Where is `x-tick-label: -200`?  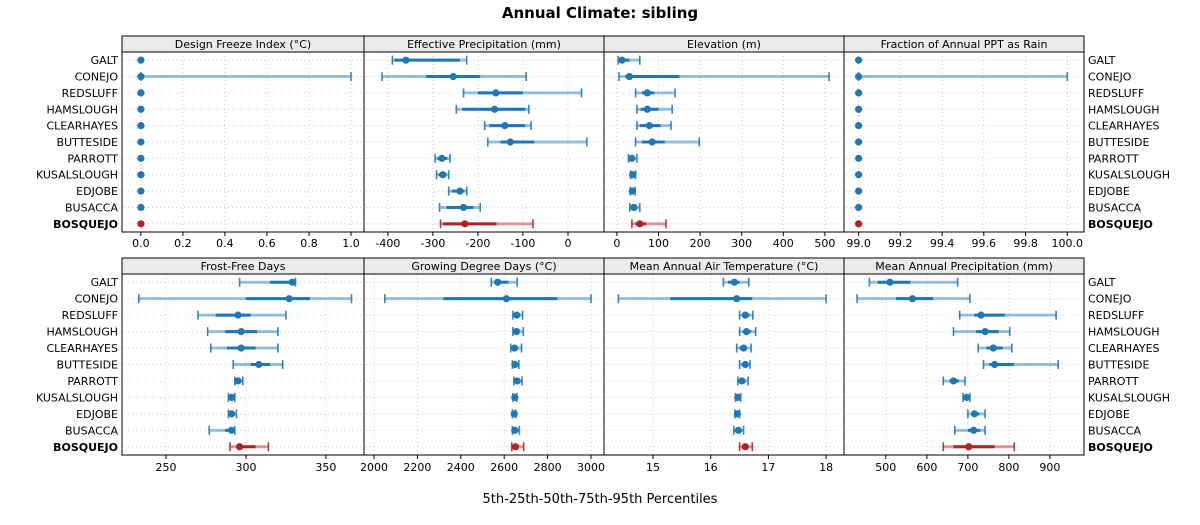
x-tick-label: -200 is located at coordinates (477, 243).